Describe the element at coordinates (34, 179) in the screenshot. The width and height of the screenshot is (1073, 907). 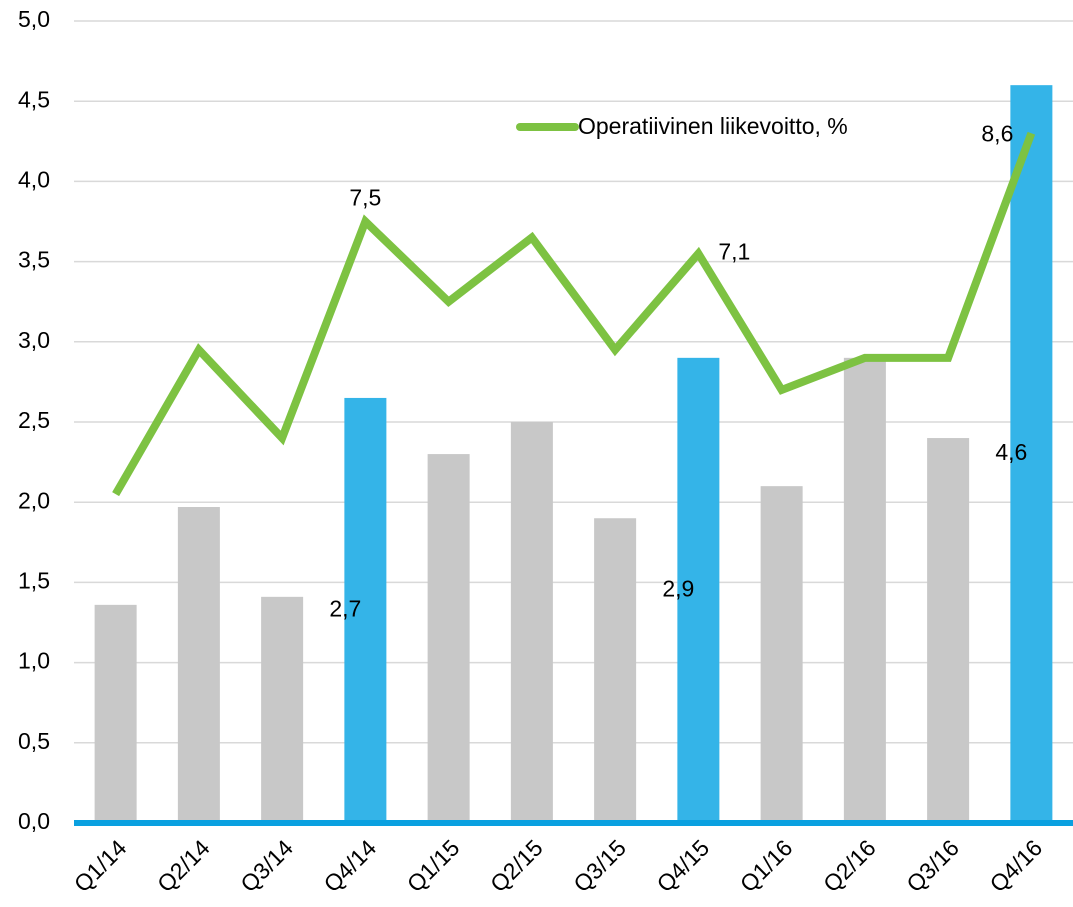
I see `y-tick-label: 4,0` at that location.